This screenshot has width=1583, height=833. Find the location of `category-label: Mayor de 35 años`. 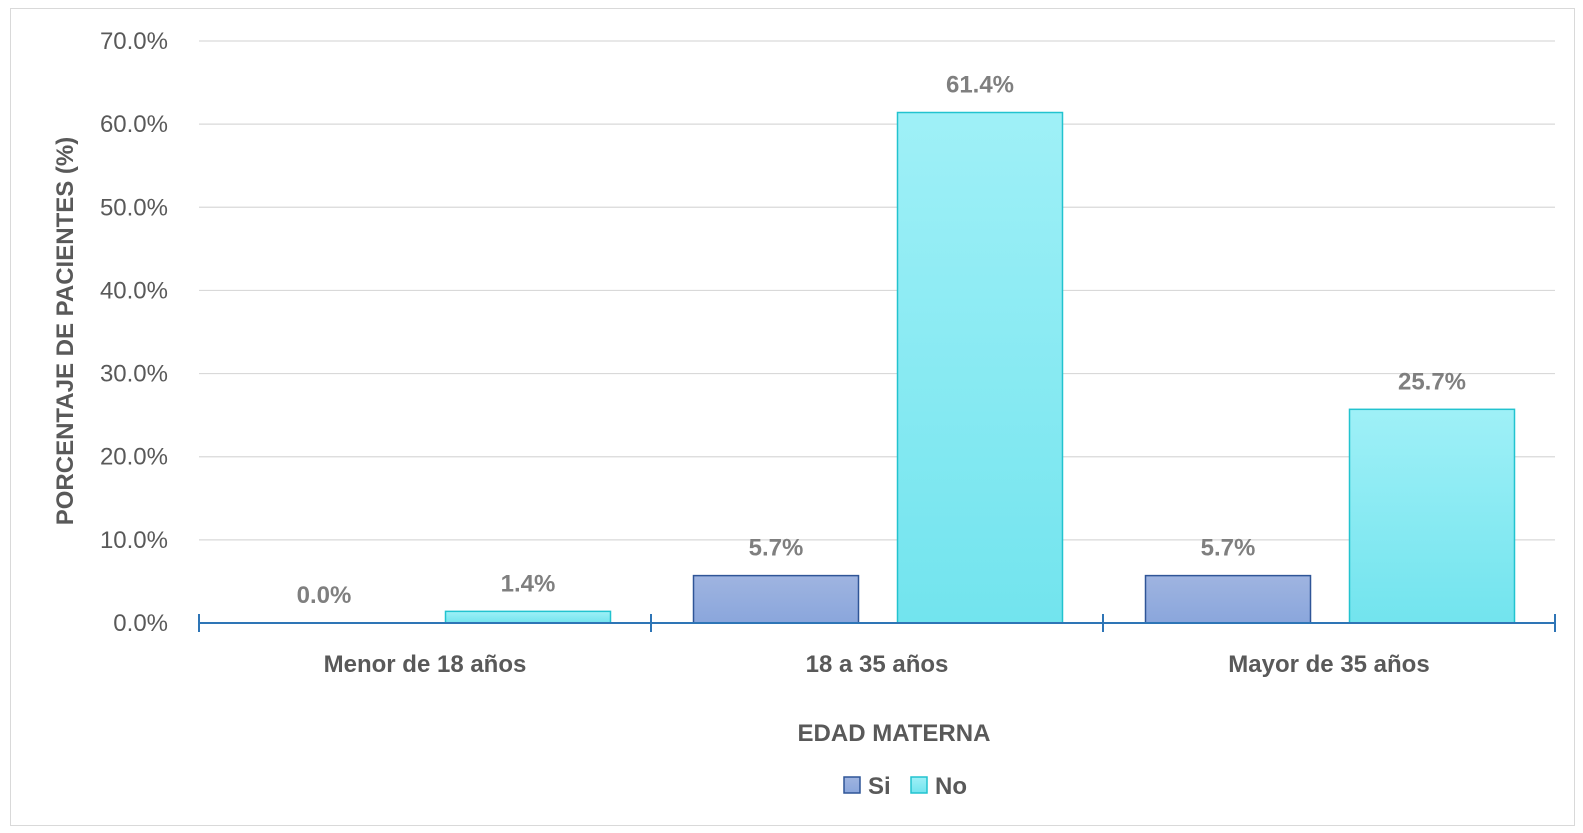

category-label: Mayor de 35 años is located at coordinates (1328, 664).